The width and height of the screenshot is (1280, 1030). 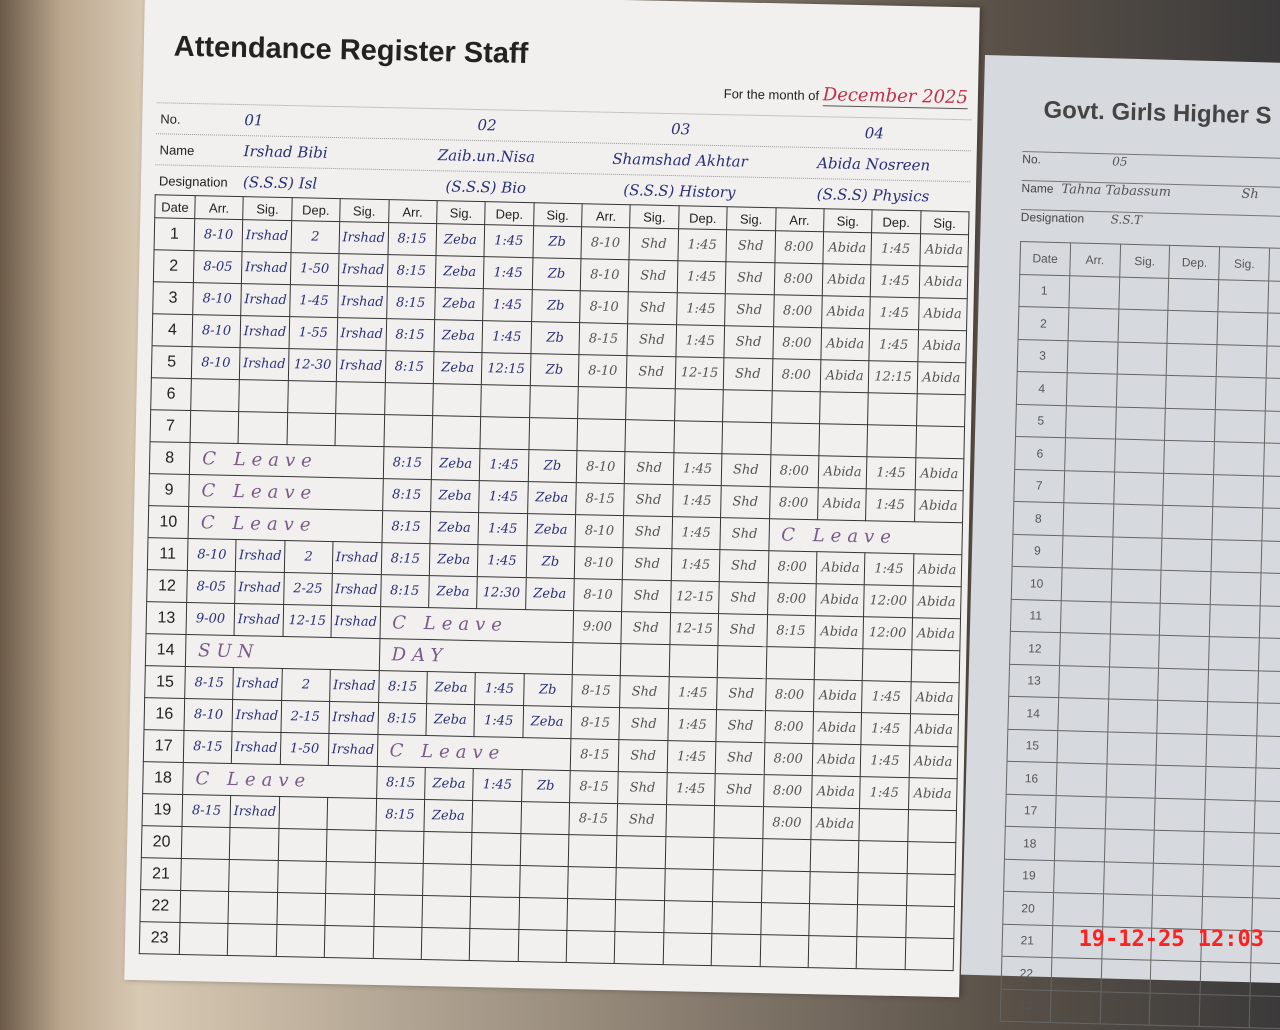 I want to click on column-header: Dep., so click(x=316, y=209).